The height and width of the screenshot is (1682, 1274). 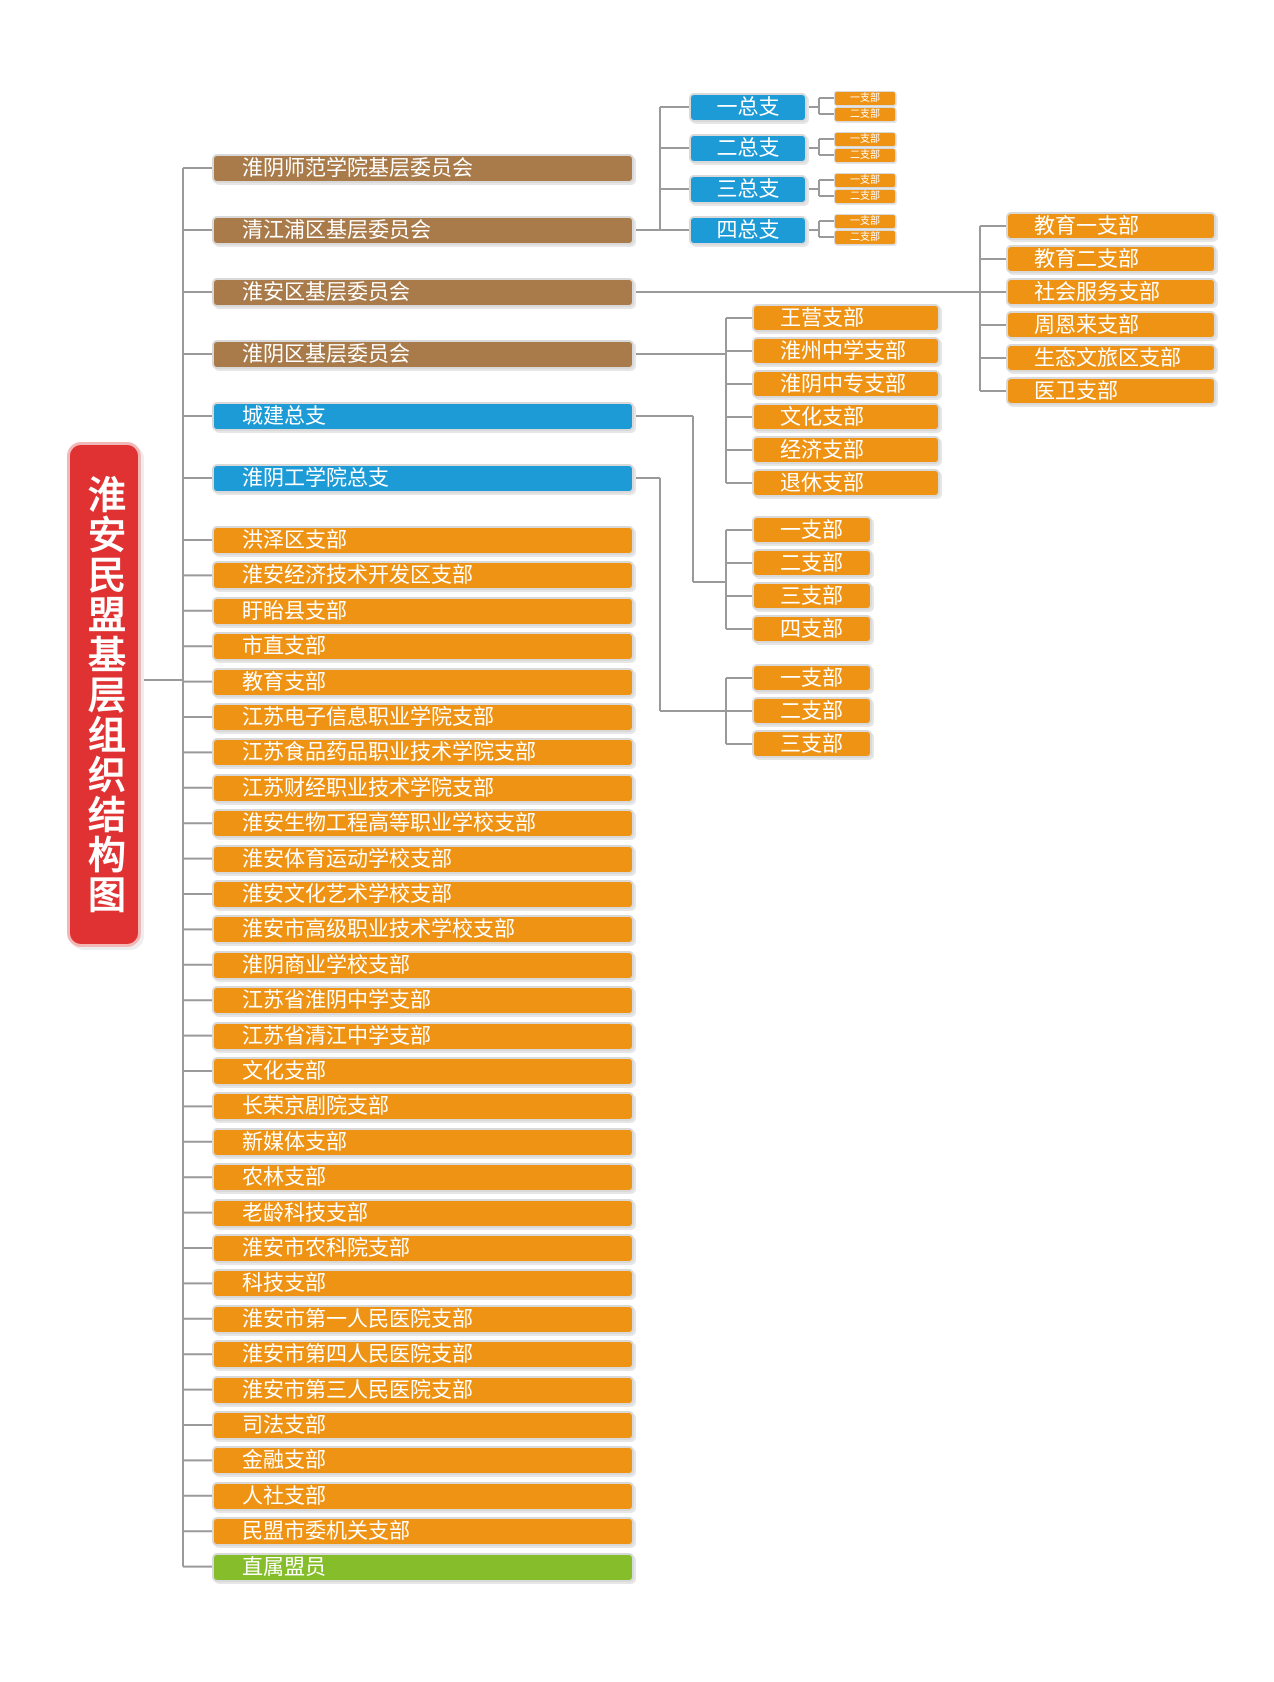 I want to click on branch-node: 教育支部, so click(x=423, y=682).